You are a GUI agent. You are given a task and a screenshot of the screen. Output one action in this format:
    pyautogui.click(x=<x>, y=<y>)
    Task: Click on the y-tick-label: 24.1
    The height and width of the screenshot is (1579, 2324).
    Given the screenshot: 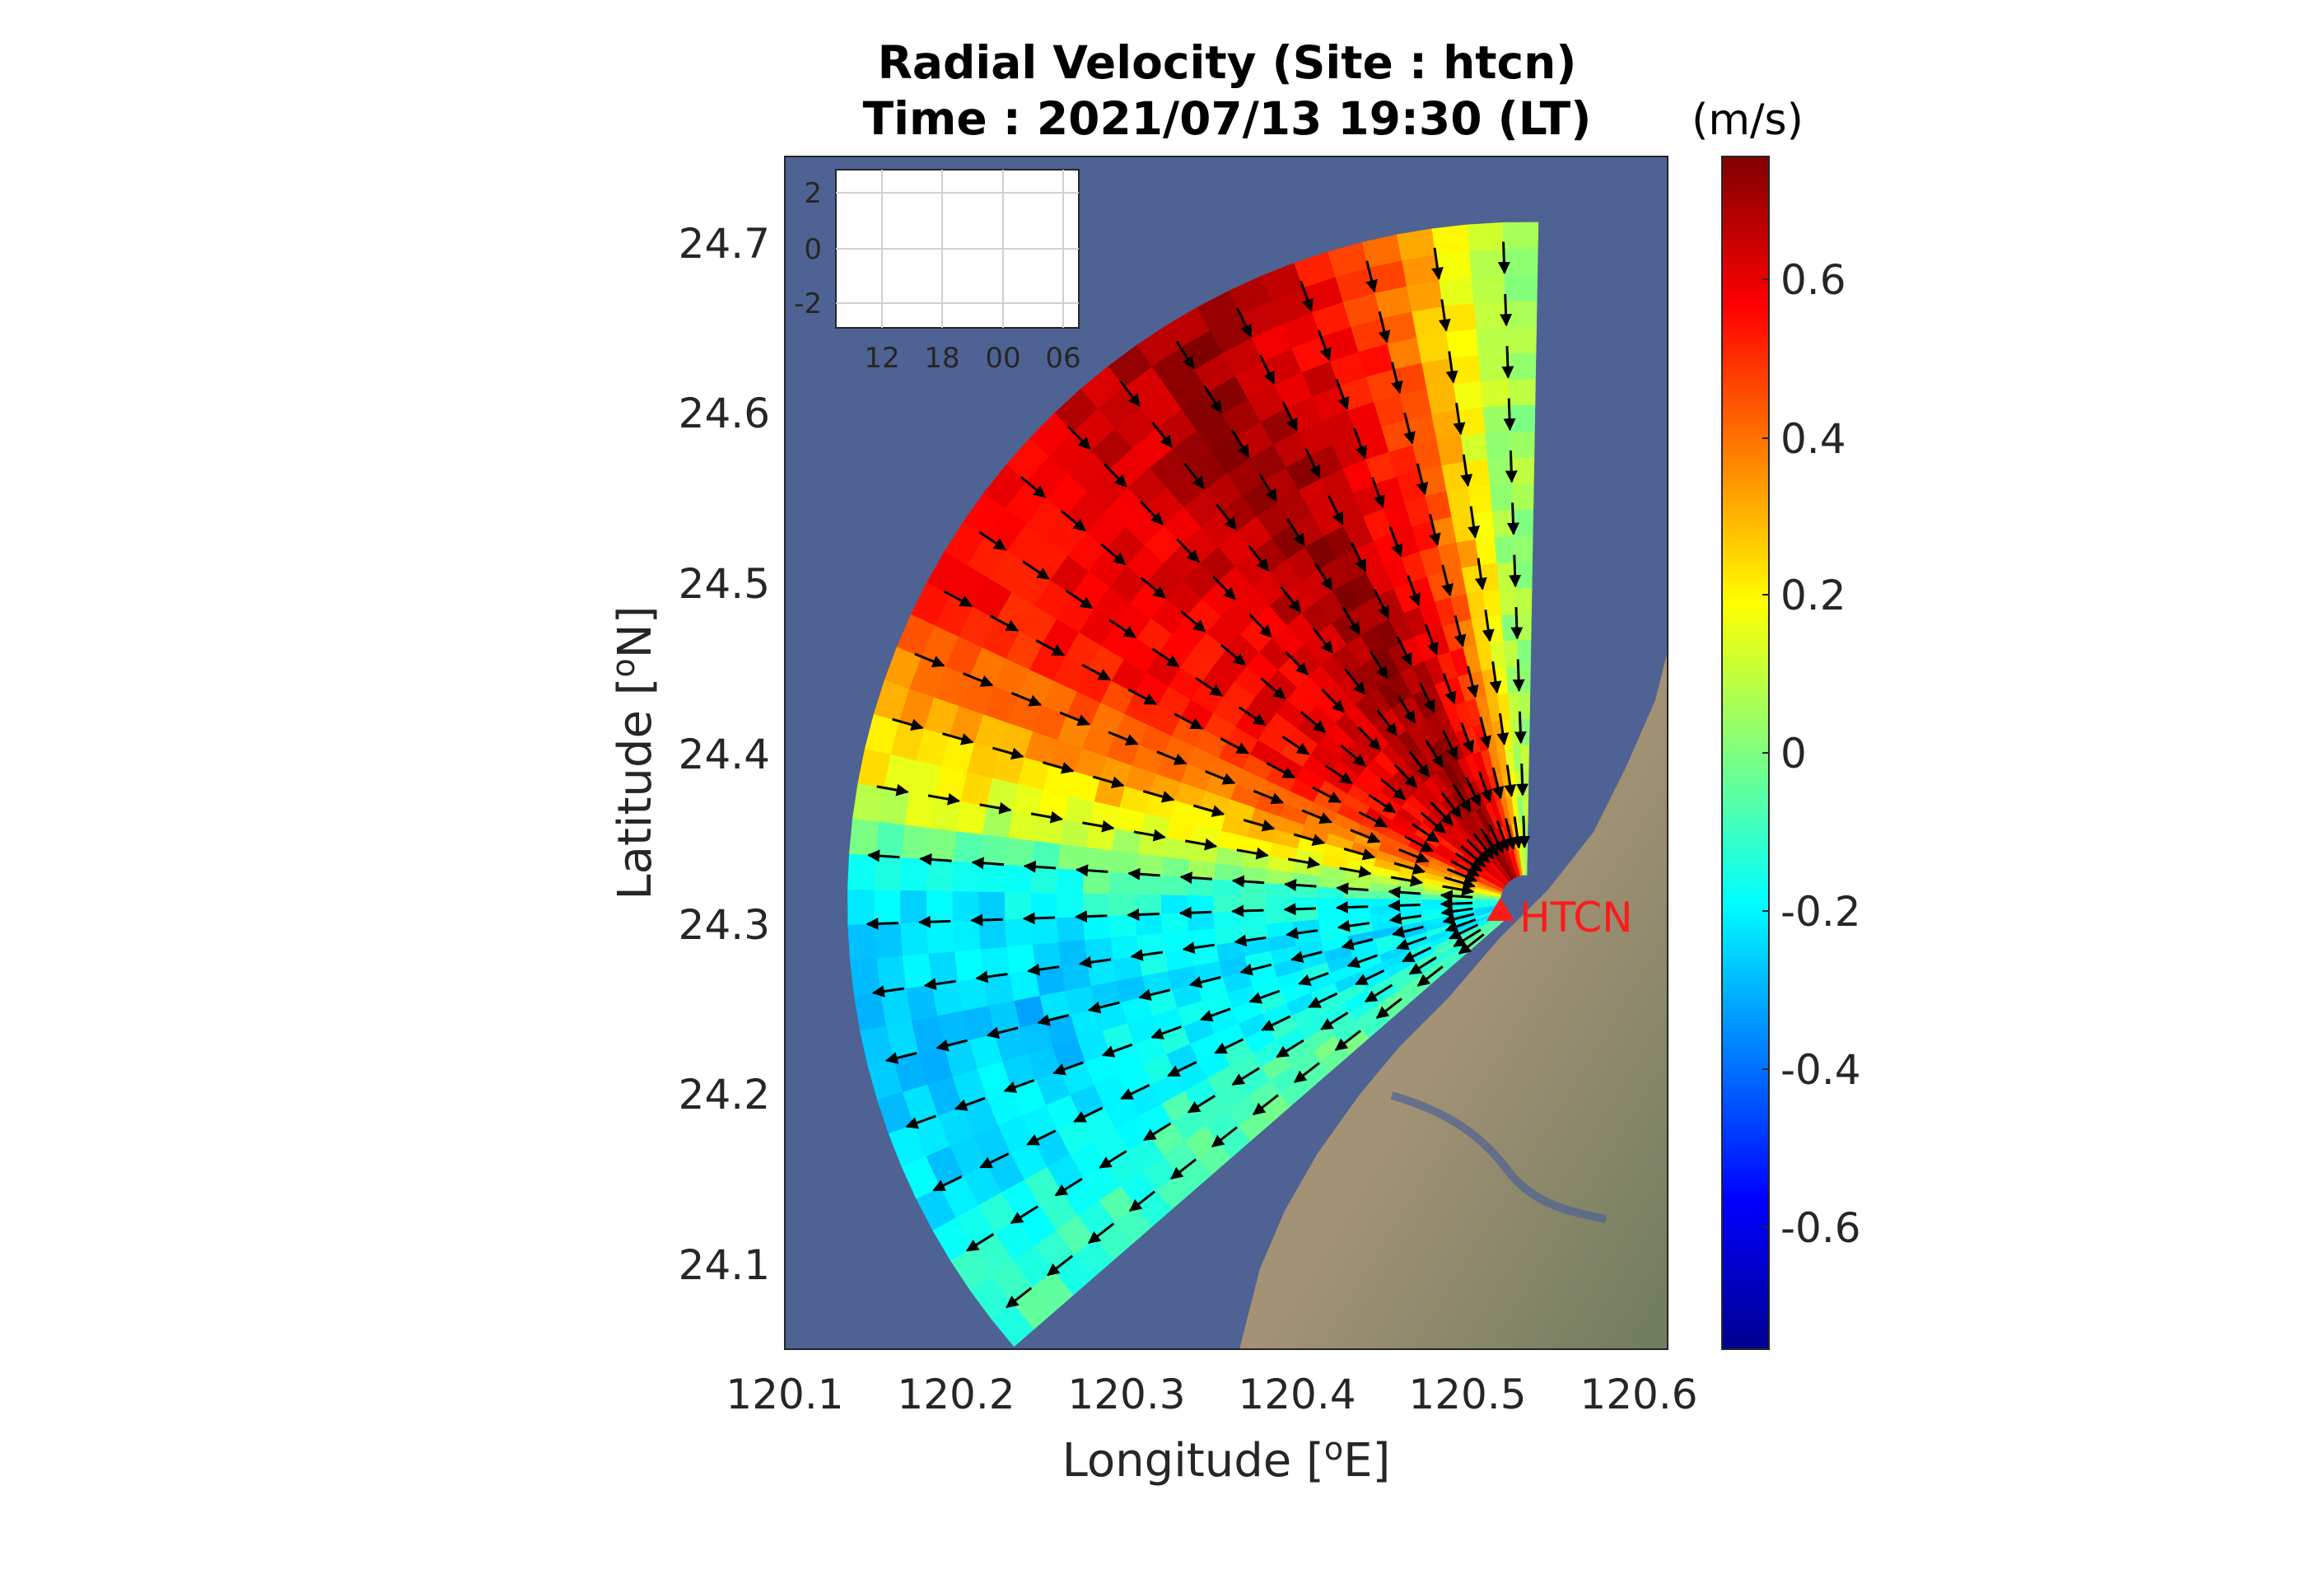 What is the action you would take?
    pyautogui.click(x=724, y=1265)
    